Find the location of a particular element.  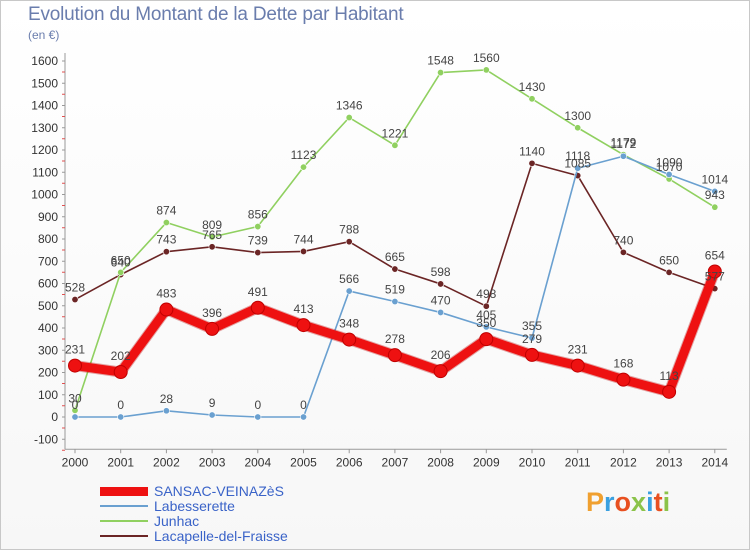

legend-item: SANSAC-VEINAZèS is located at coordinates (230, 491).